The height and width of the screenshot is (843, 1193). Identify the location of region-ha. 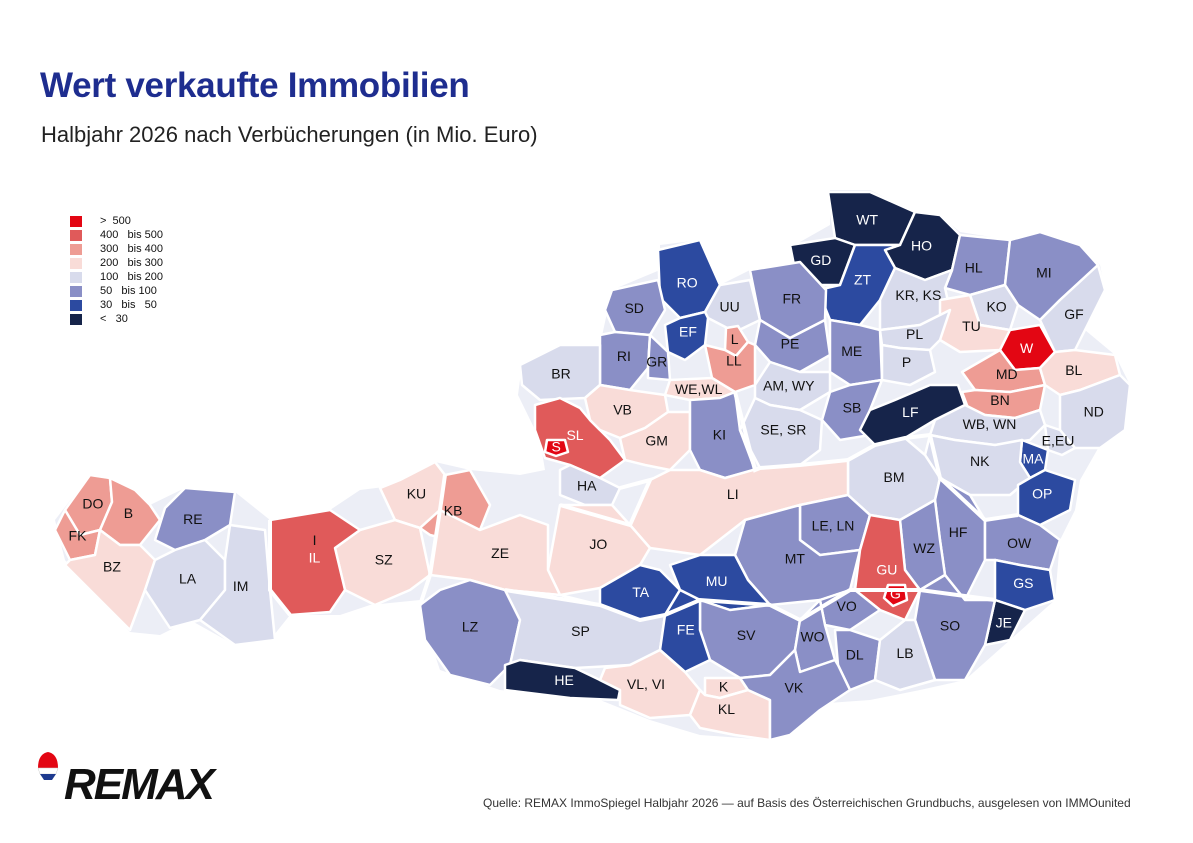
(590, 485).